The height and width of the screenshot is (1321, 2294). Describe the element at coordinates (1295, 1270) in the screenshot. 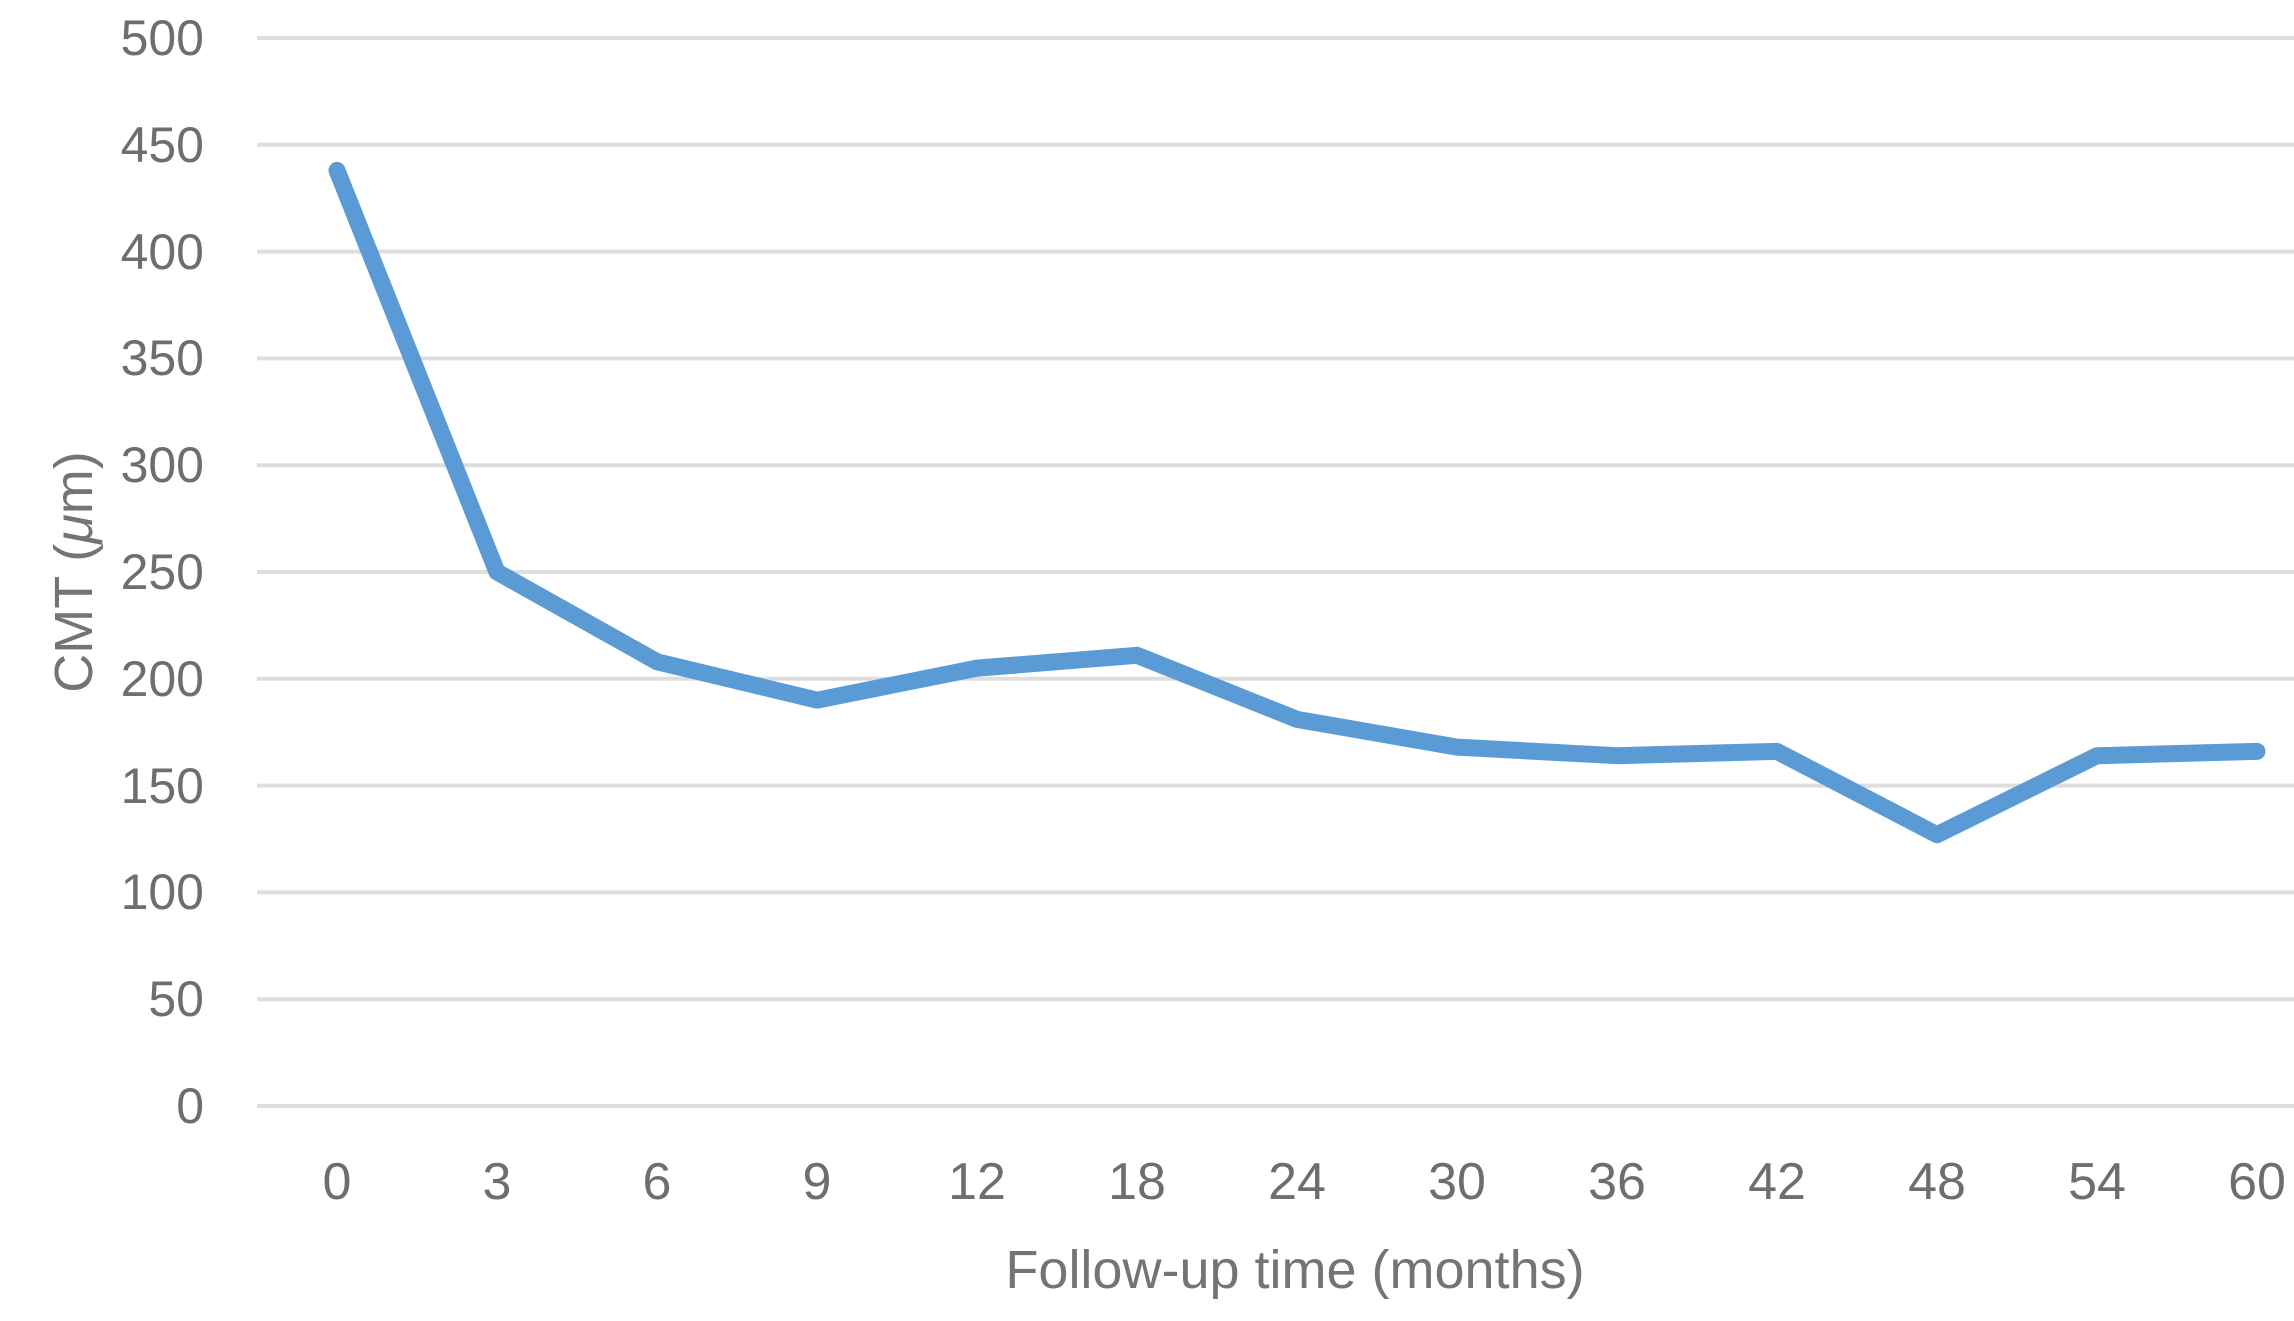

I see `x-axis-title: Follow-up time (months)` at that location.